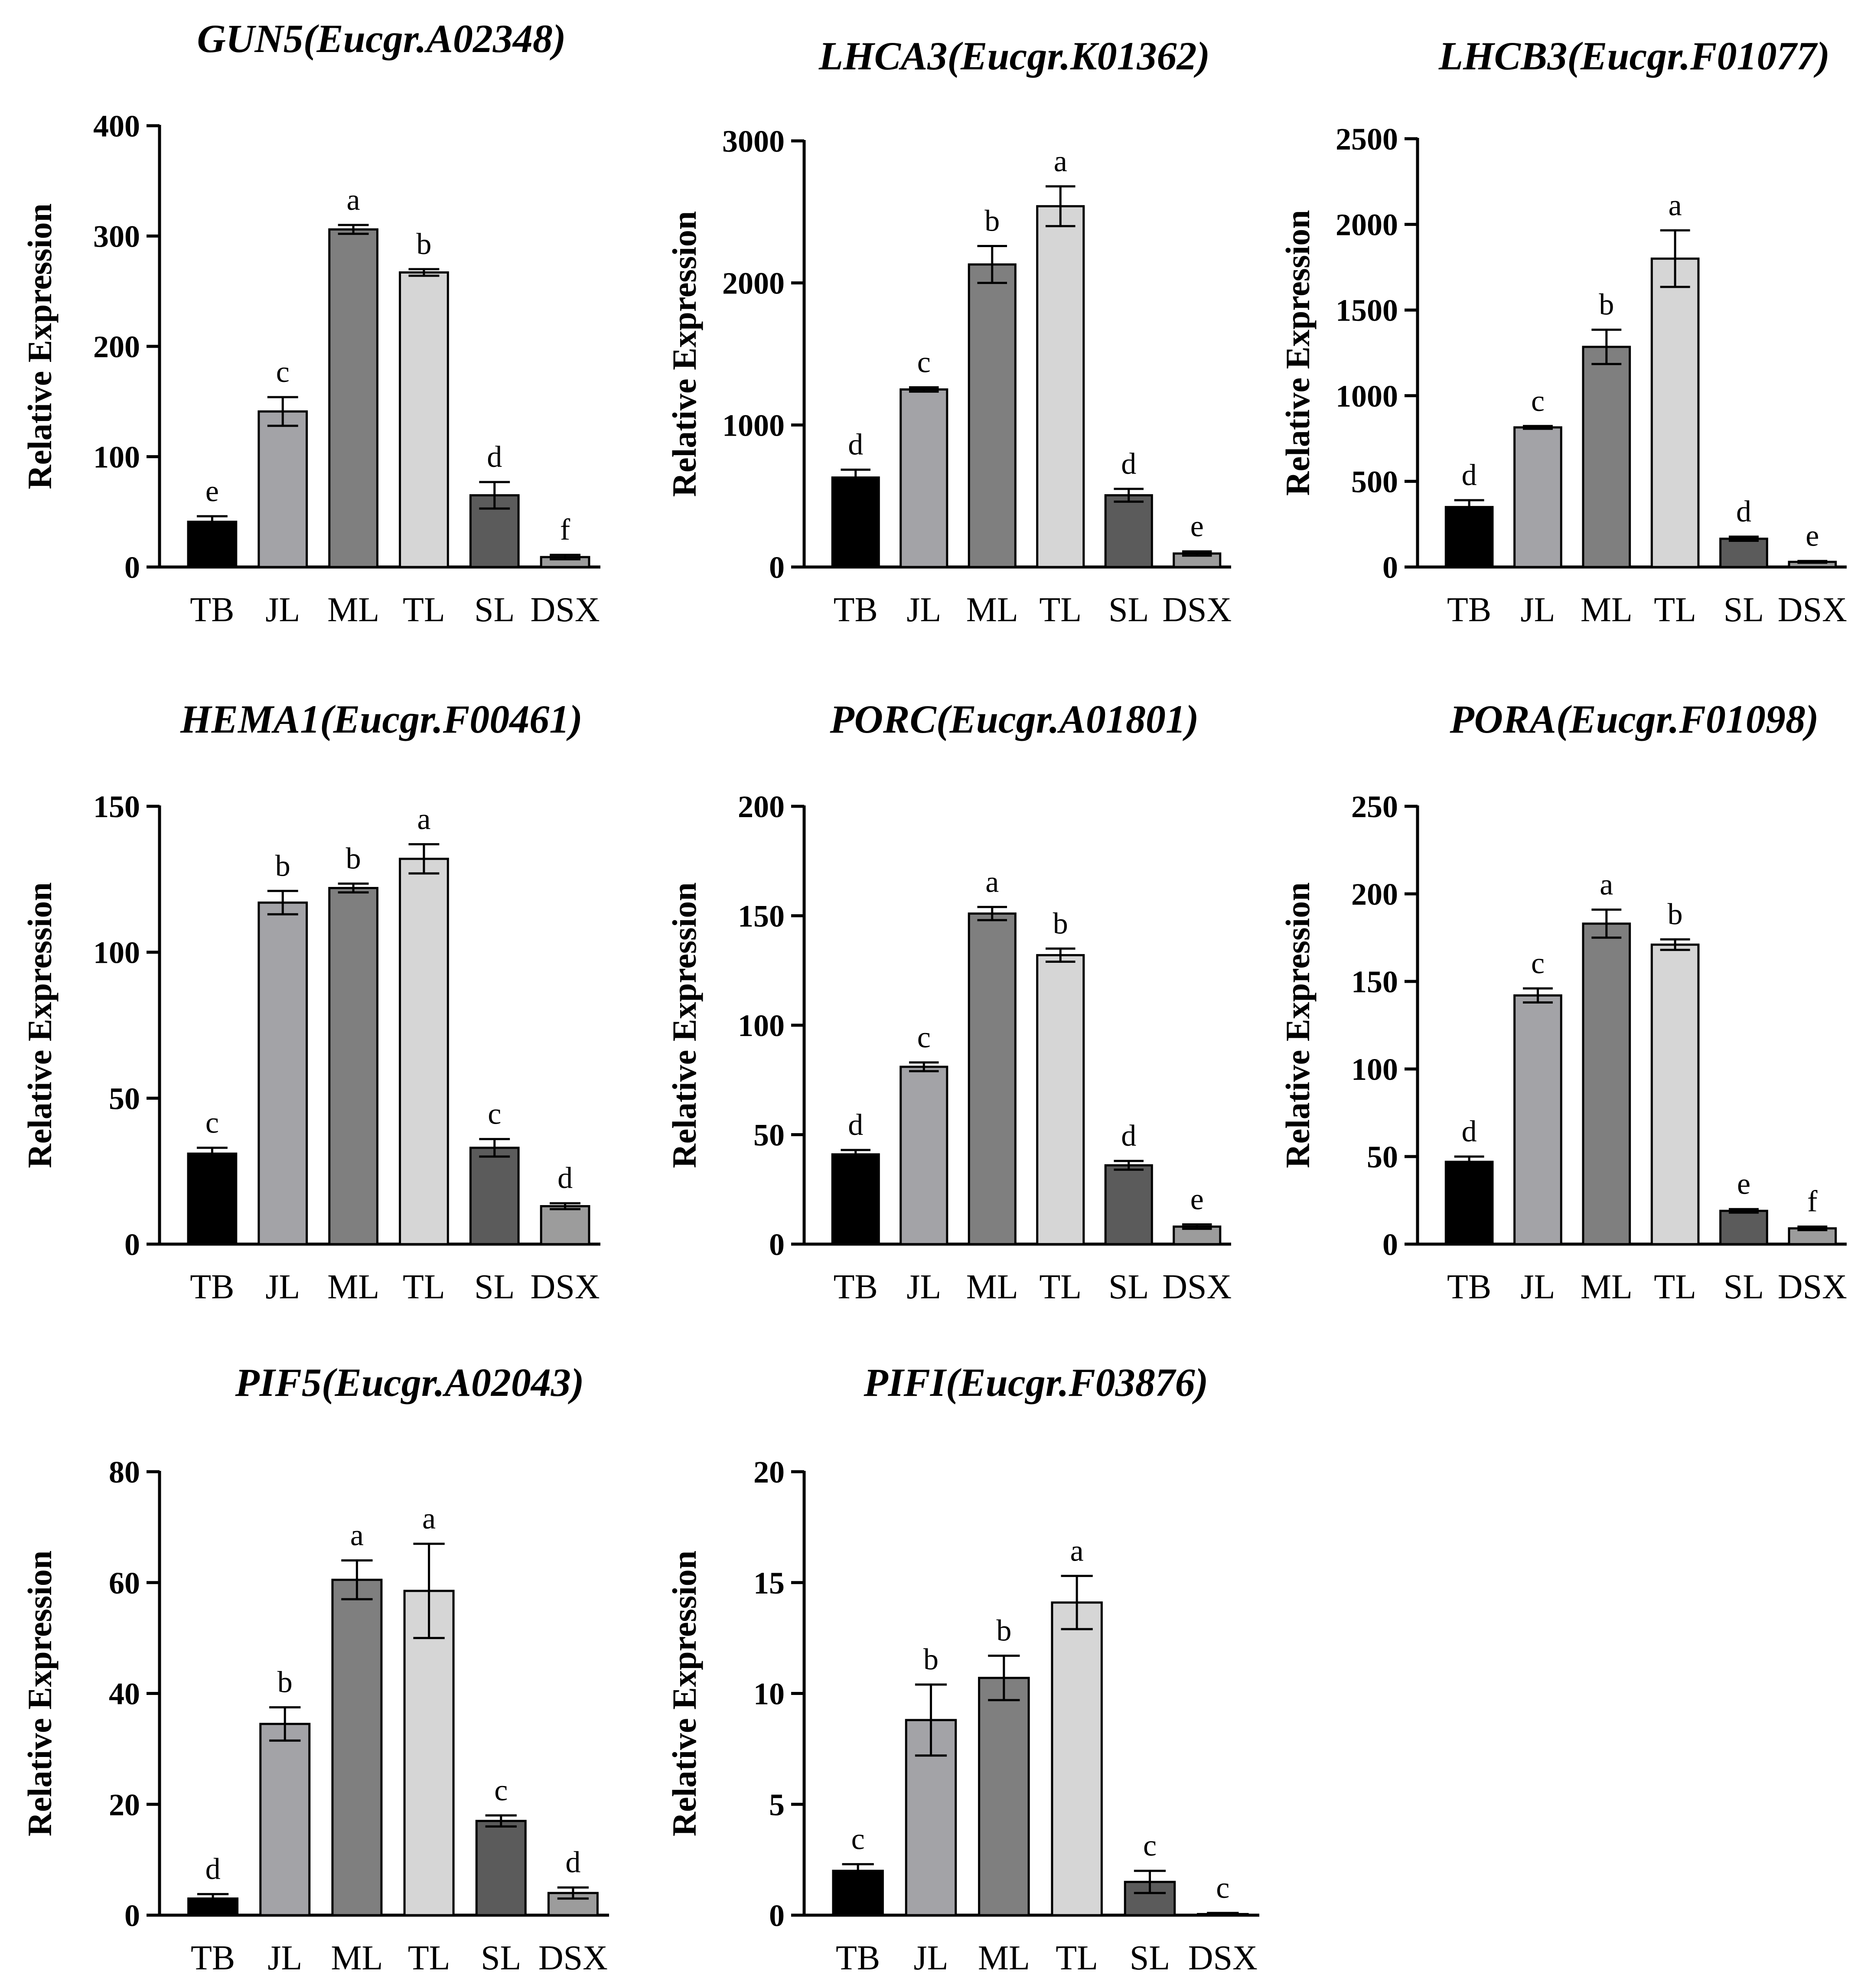 This screenshot has height=1988, width=1874. Describe the element at coordinates (1367, 139) in the screenshot. I see `y-tick-label: 2500` at that location.